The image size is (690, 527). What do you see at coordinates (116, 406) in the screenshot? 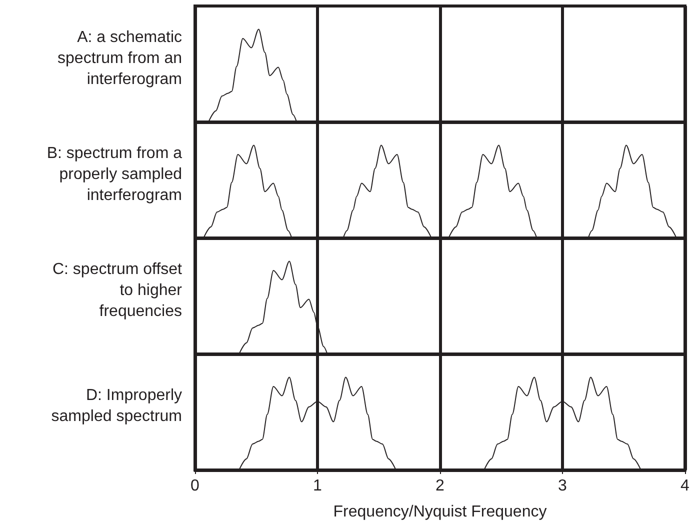
I see `y-axis-title: D: Improperly sampled spectrum` at bounding box center [116, 406].